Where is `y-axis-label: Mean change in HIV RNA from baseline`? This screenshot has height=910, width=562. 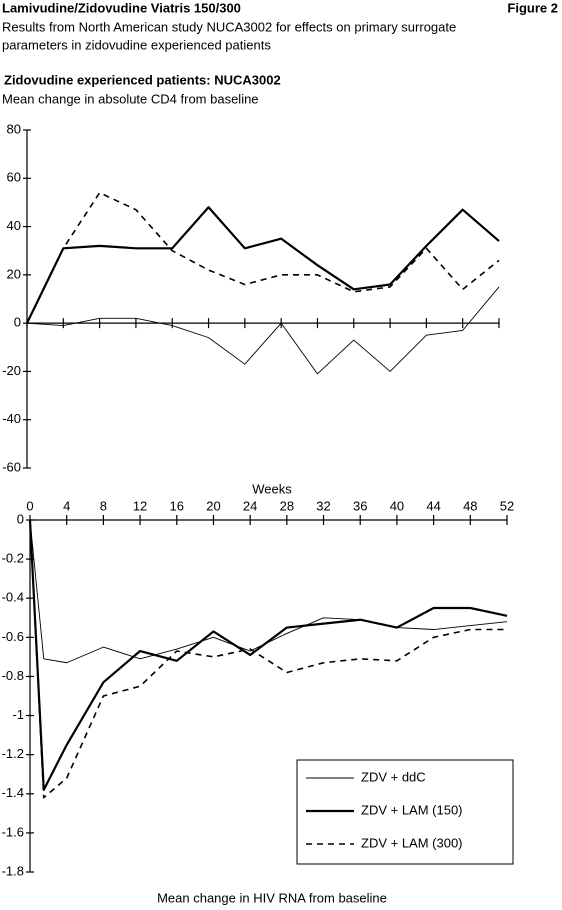
y-axis-label: Mean change in HIV RNA from baseline is located at coordinates (272, 897).